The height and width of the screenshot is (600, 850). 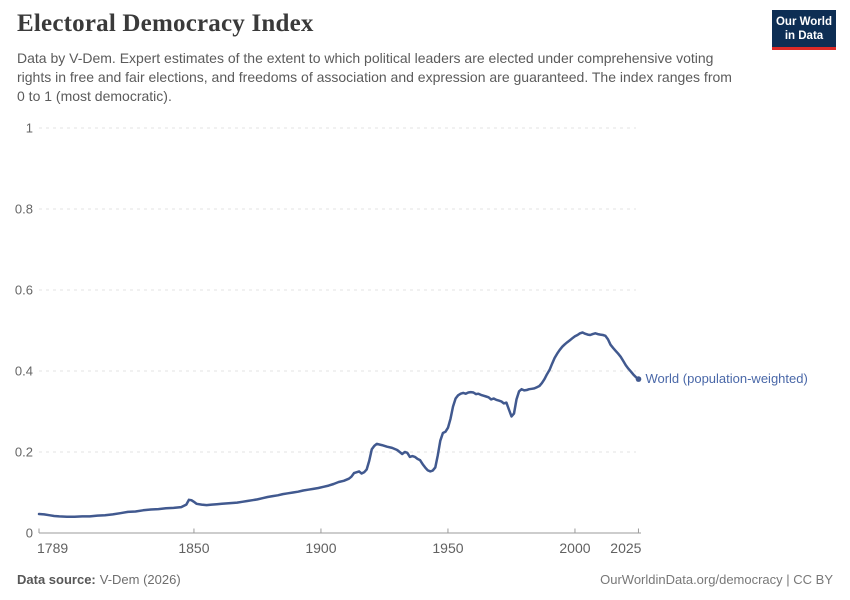 I want to click on y-tick-label: 1, so click(x=29, y=128).